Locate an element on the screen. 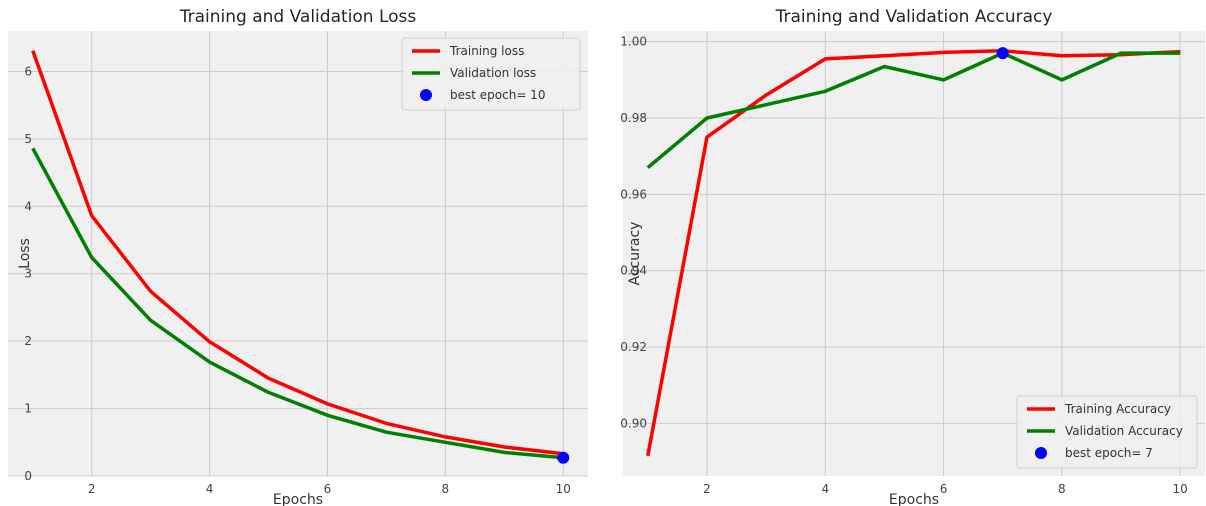  legend-label: Validation Accuracy is located at coordinates (1124, 431).